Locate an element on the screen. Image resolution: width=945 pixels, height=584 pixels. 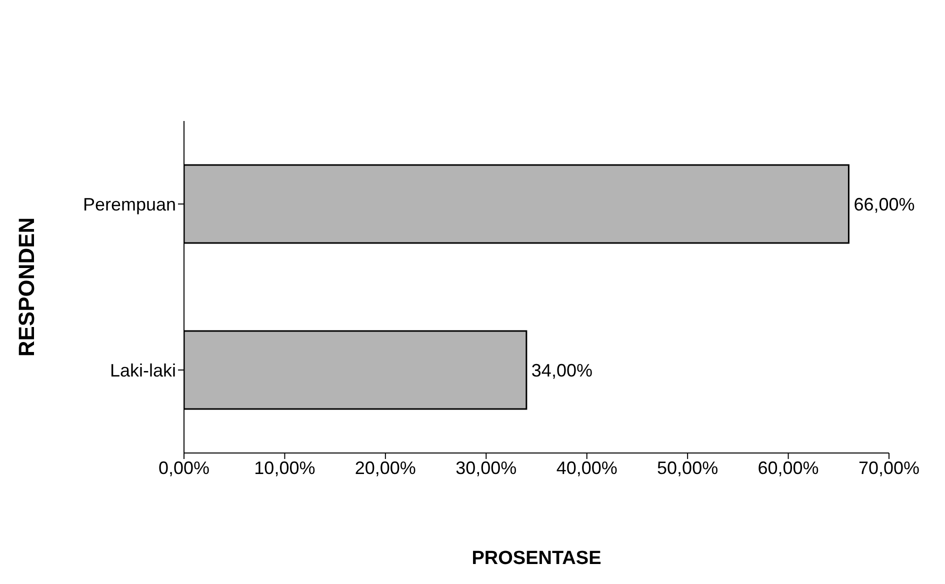
data-label: 66,00% is located at coordinates (884, 204).